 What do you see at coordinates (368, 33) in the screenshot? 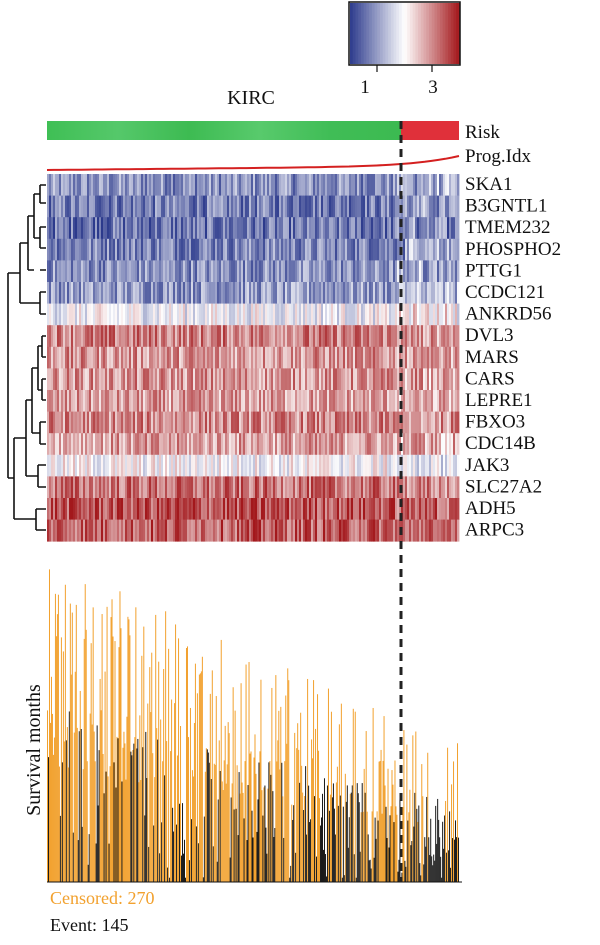
I see `colorbar-segment` at bounding box center [368, 33].